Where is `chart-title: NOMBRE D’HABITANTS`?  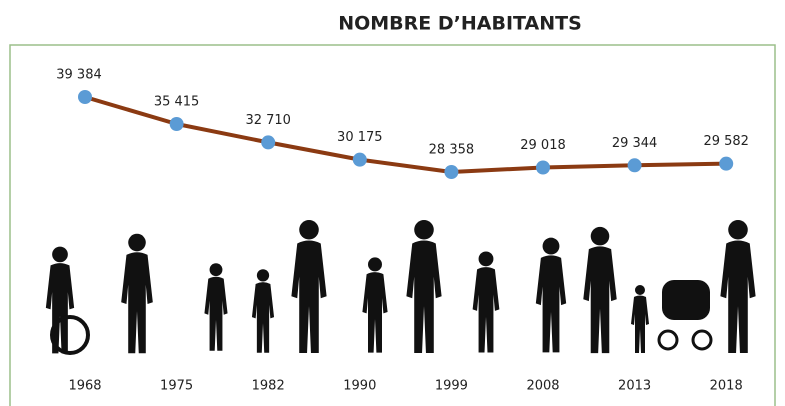
chart-title: NOMBRE D’HABITANTS is located at coordinates (460, 24).